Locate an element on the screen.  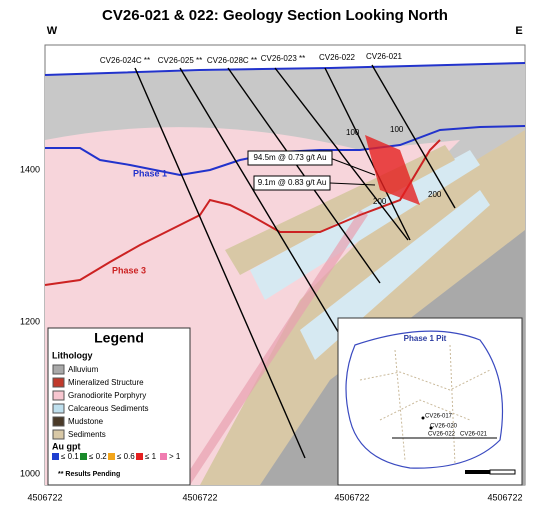
inset-hole: CV26-017 is located at coordinates (439, 417).